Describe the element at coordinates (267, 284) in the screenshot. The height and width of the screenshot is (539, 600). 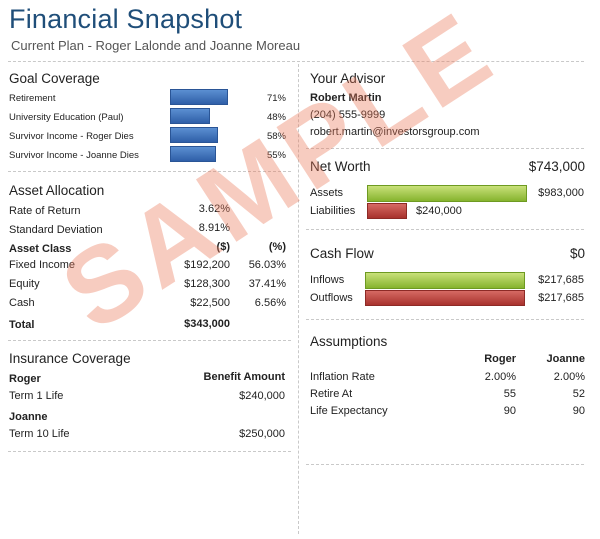
I see `asset-row-pct: 37.41%` at that location.